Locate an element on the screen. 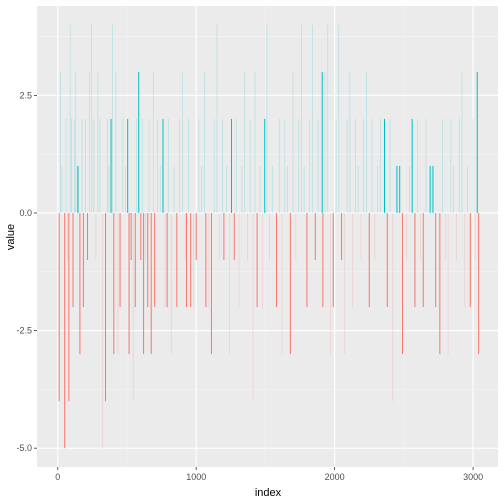 The width and height of the screenshot is (504, 504). x-axis-ticks: 0 1000 2000 3000 is located at coordinates (269, 474).